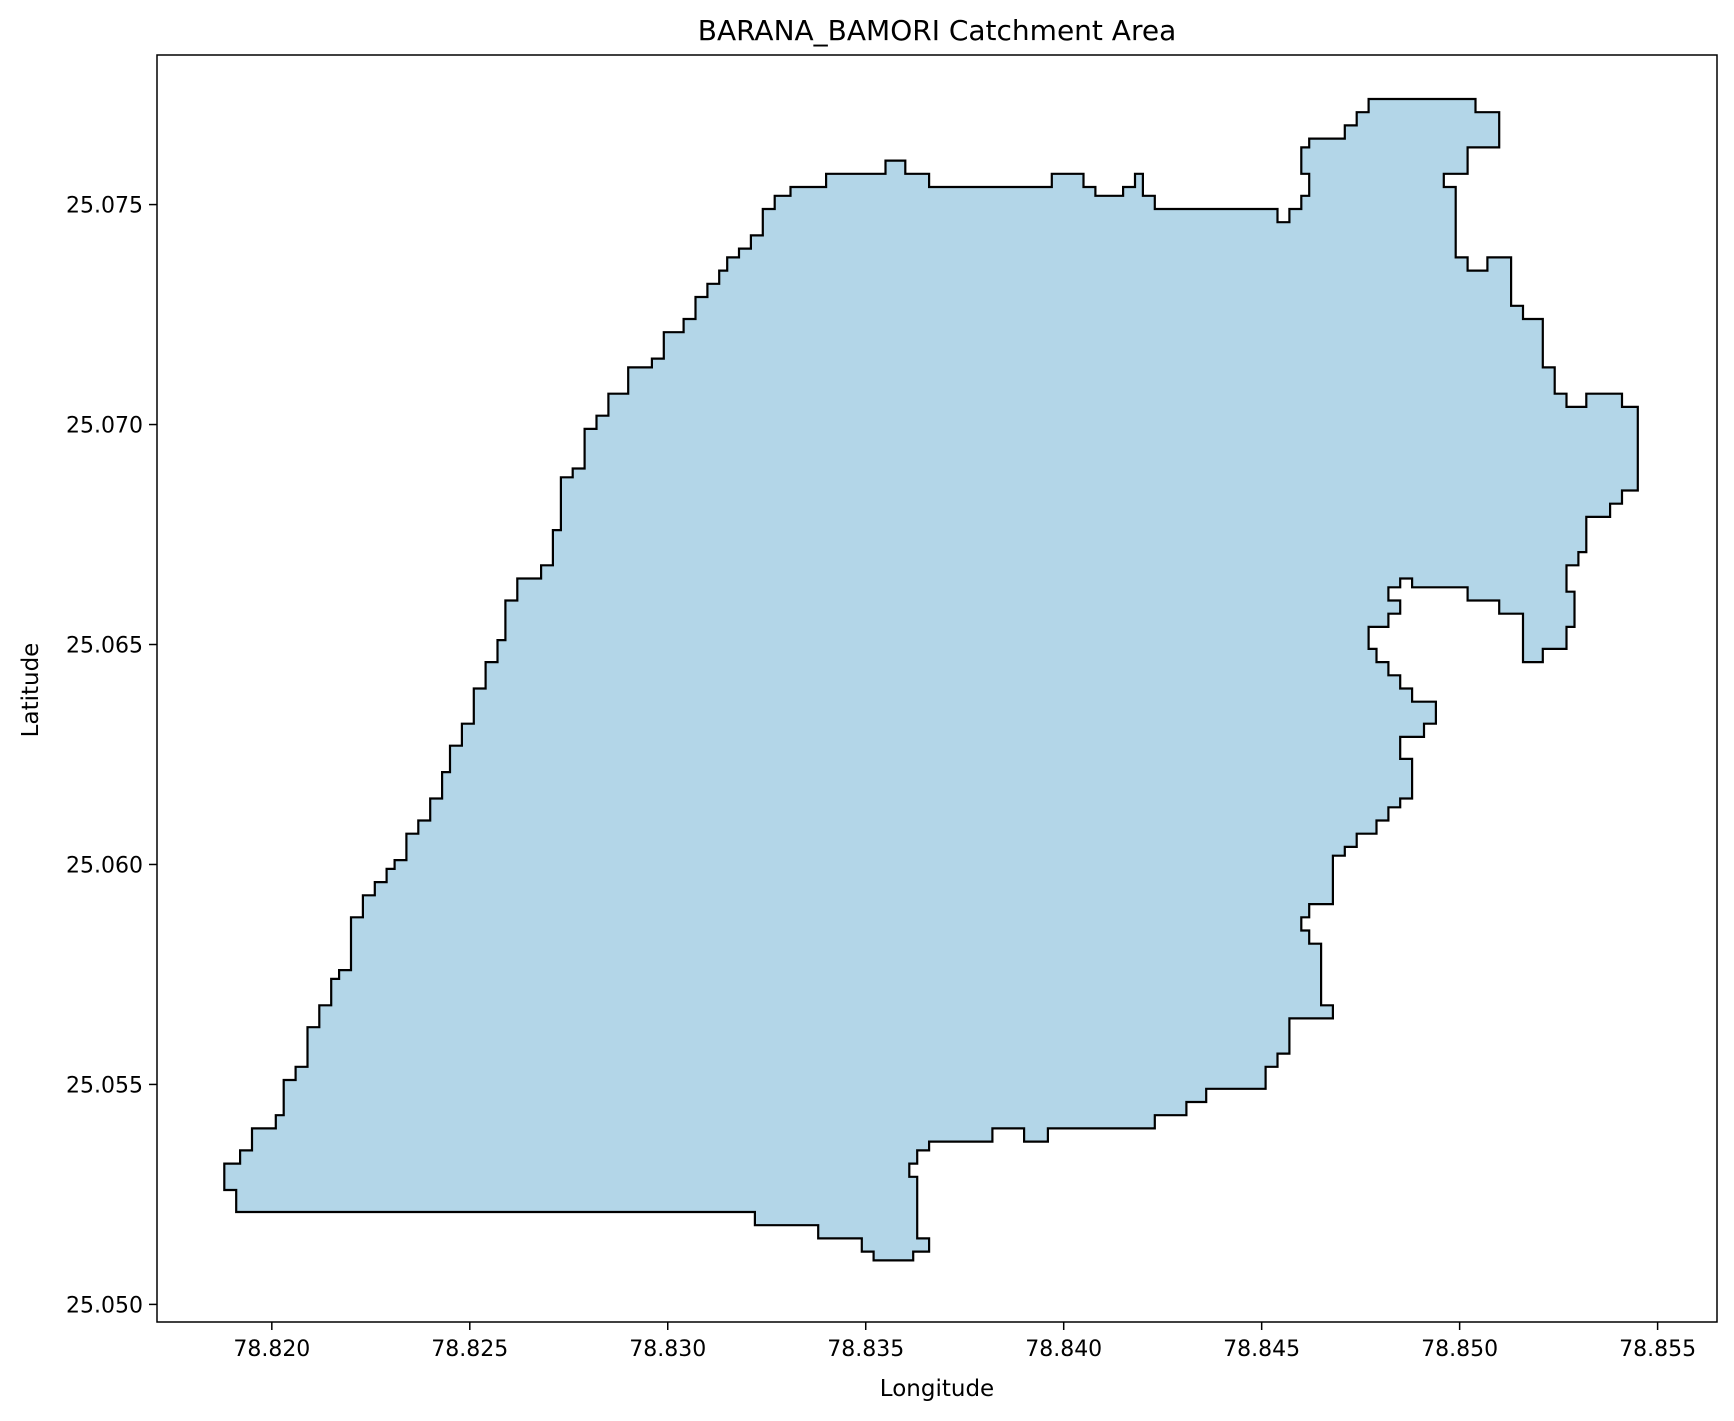 The width and height of the screenshot is (1734, 1421). What do you see at coordinates (104, 426) in the screenshot?
I see `y-tick-label: 25.070` at bounding box center [104, 426].